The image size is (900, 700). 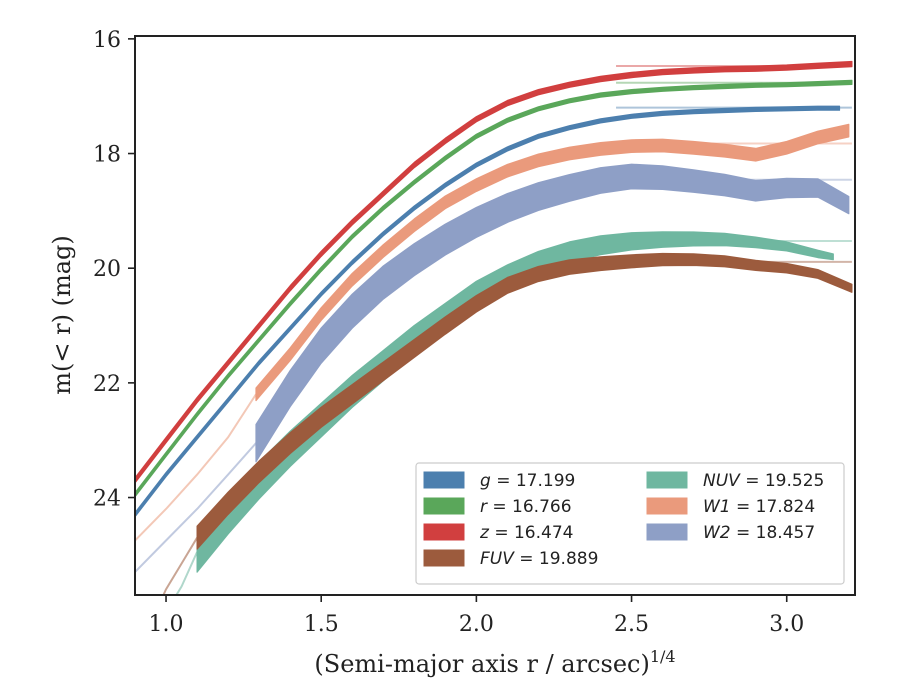 What do you see at coordinates (663, 656) in the screenshot?
I see `x-axis-title-exponent: 1/4` at bounding box center [663, 656].